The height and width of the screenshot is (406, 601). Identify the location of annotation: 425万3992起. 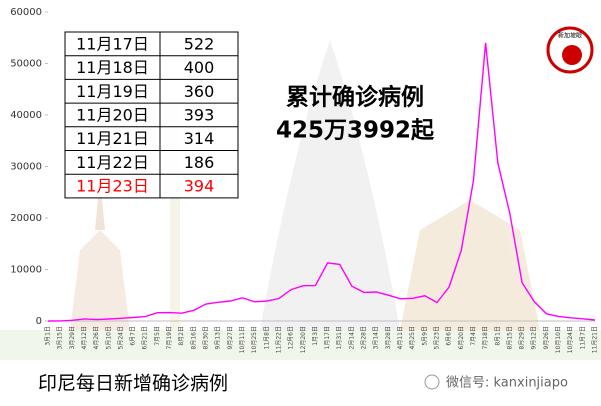
(355, 131).